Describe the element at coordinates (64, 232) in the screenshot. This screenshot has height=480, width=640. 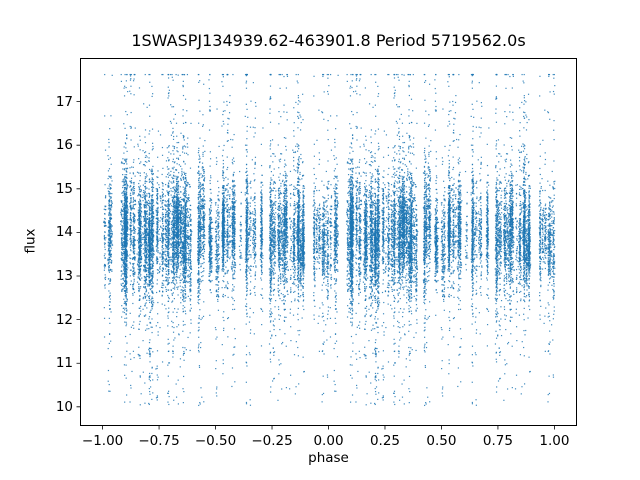
I see `y-tick-label: 14` at that location.